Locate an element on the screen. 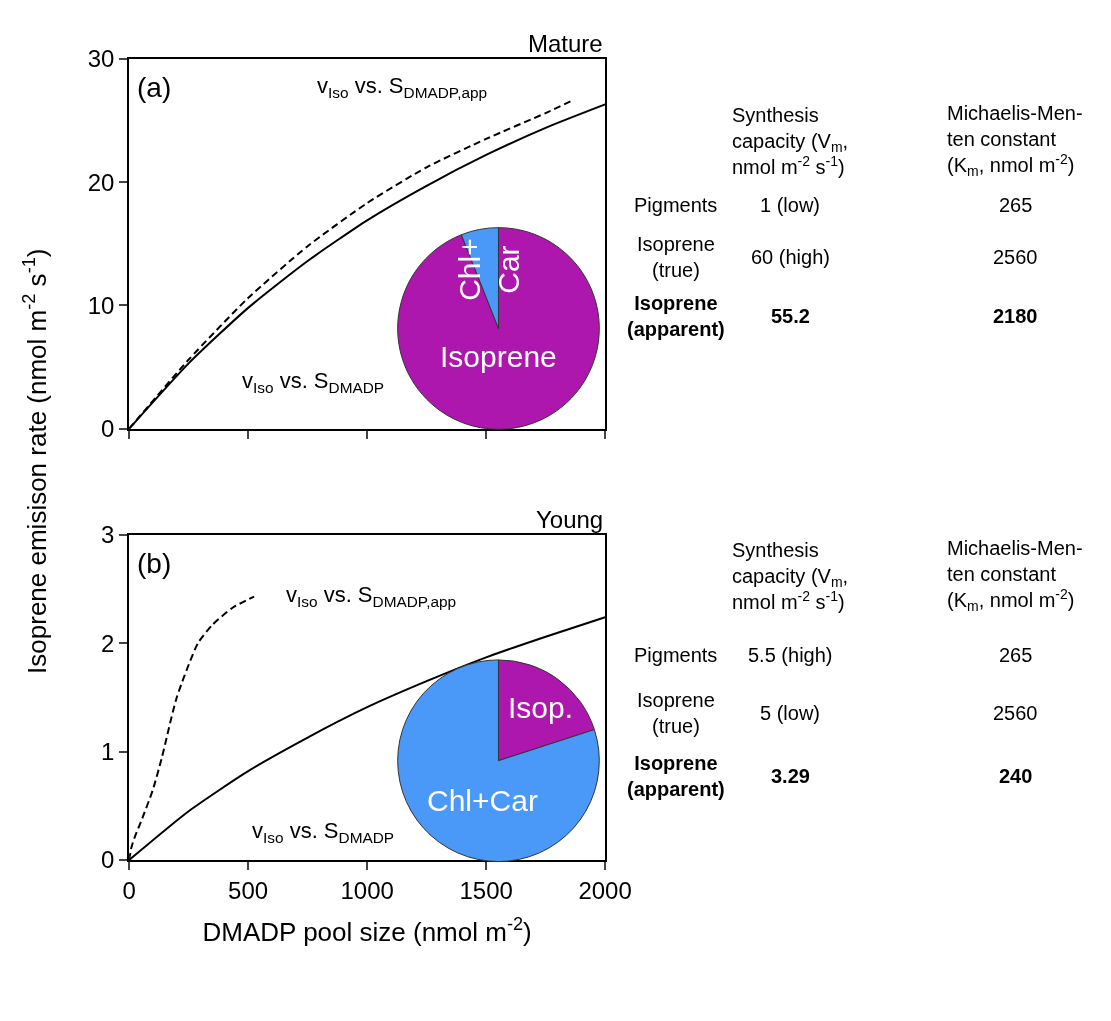  slice-label: Isoprene is located at coordinates (498, 356).